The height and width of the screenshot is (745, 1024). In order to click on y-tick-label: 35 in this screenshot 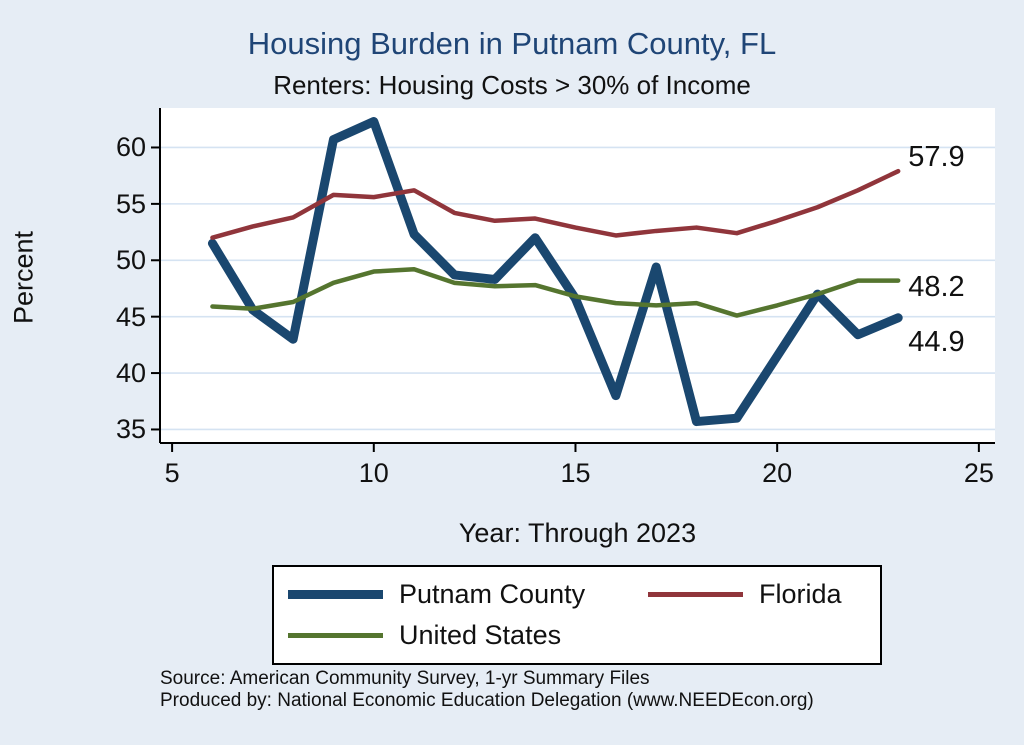, I will do `click(130, 429)`.